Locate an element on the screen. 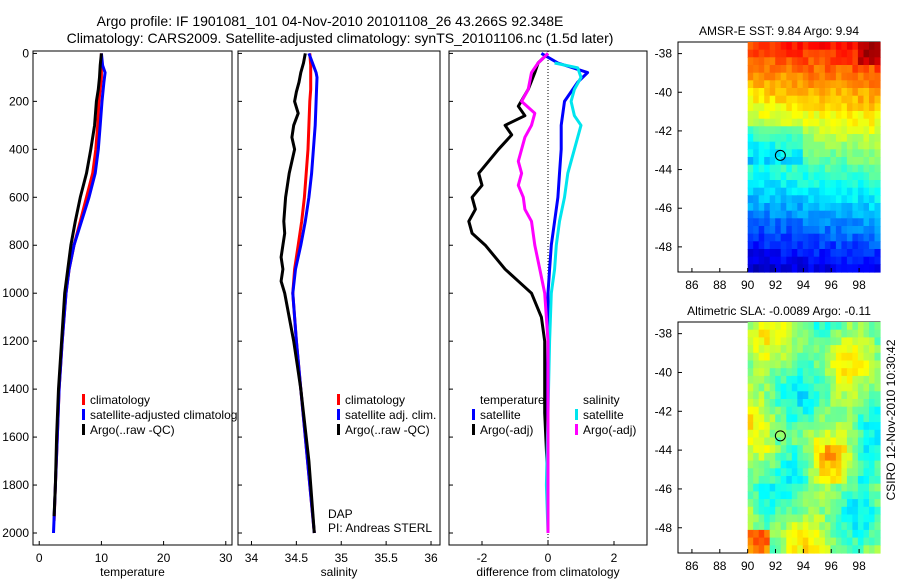 This screenshot has height=580, width=900. x-tick-label: 30 is located at coordinates (226, 558).